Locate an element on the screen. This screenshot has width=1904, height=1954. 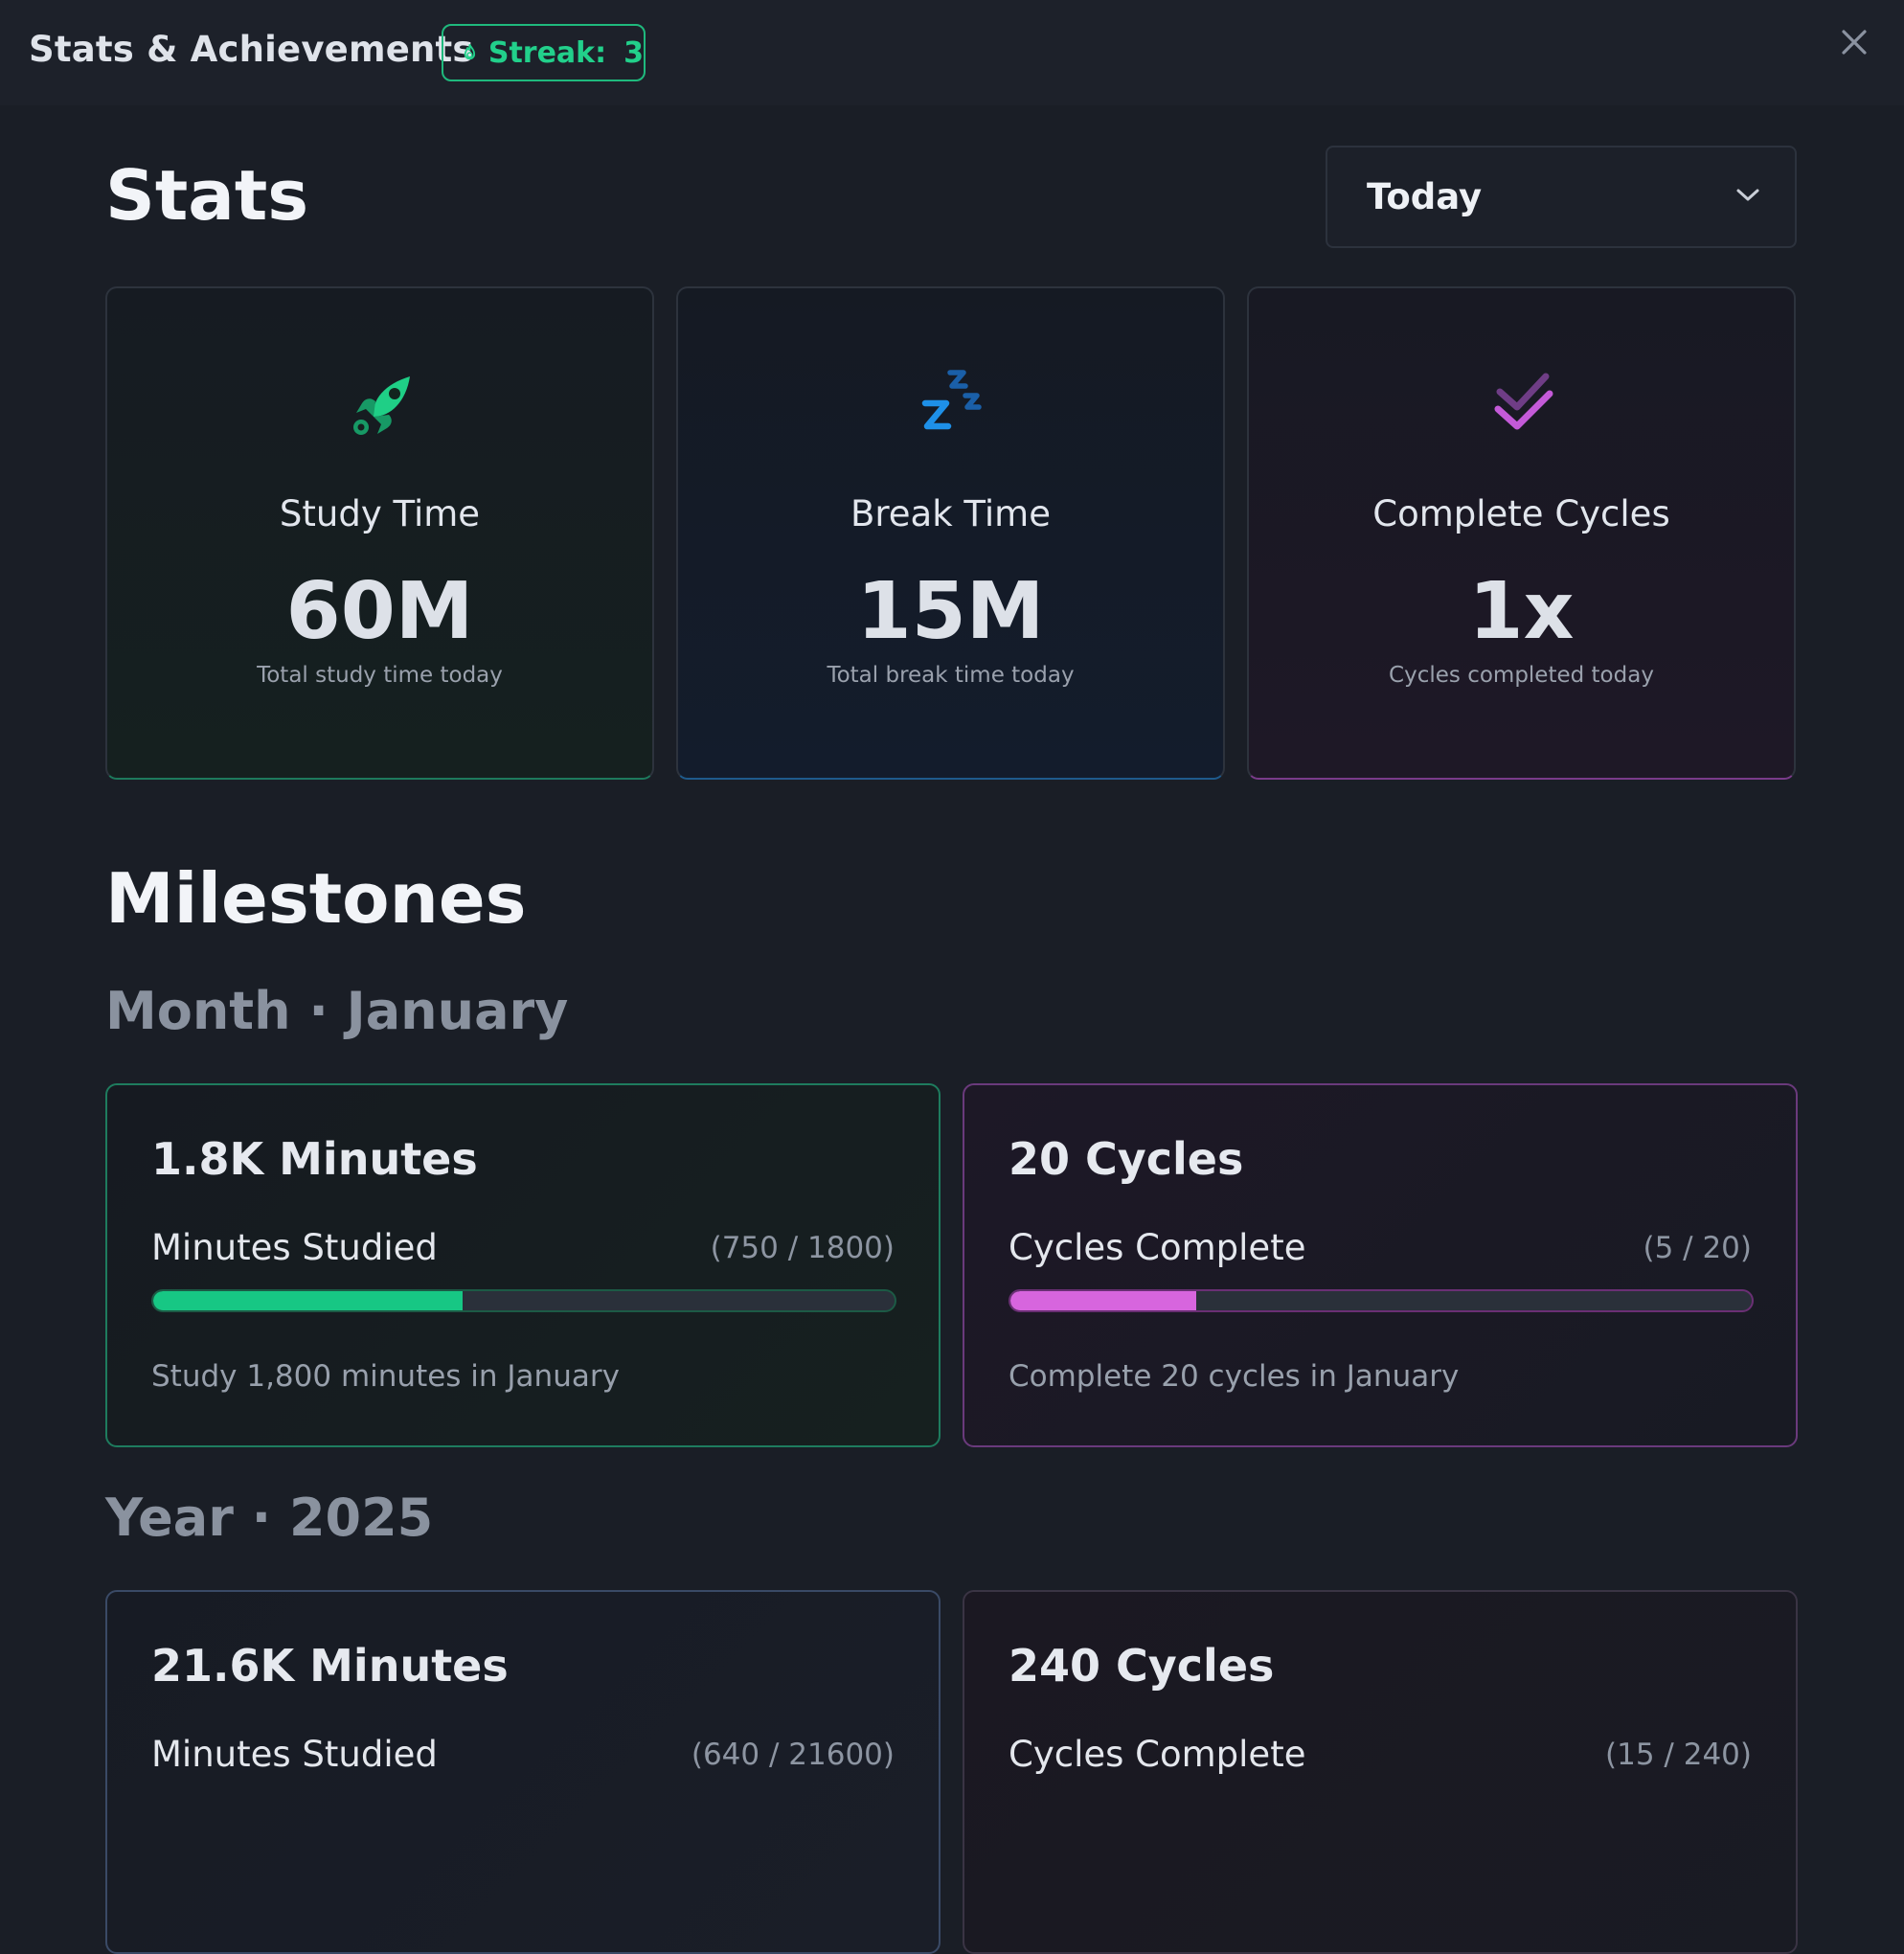
milestone-ratio: (750 / 1800) is located at coordinates (802, 1248).